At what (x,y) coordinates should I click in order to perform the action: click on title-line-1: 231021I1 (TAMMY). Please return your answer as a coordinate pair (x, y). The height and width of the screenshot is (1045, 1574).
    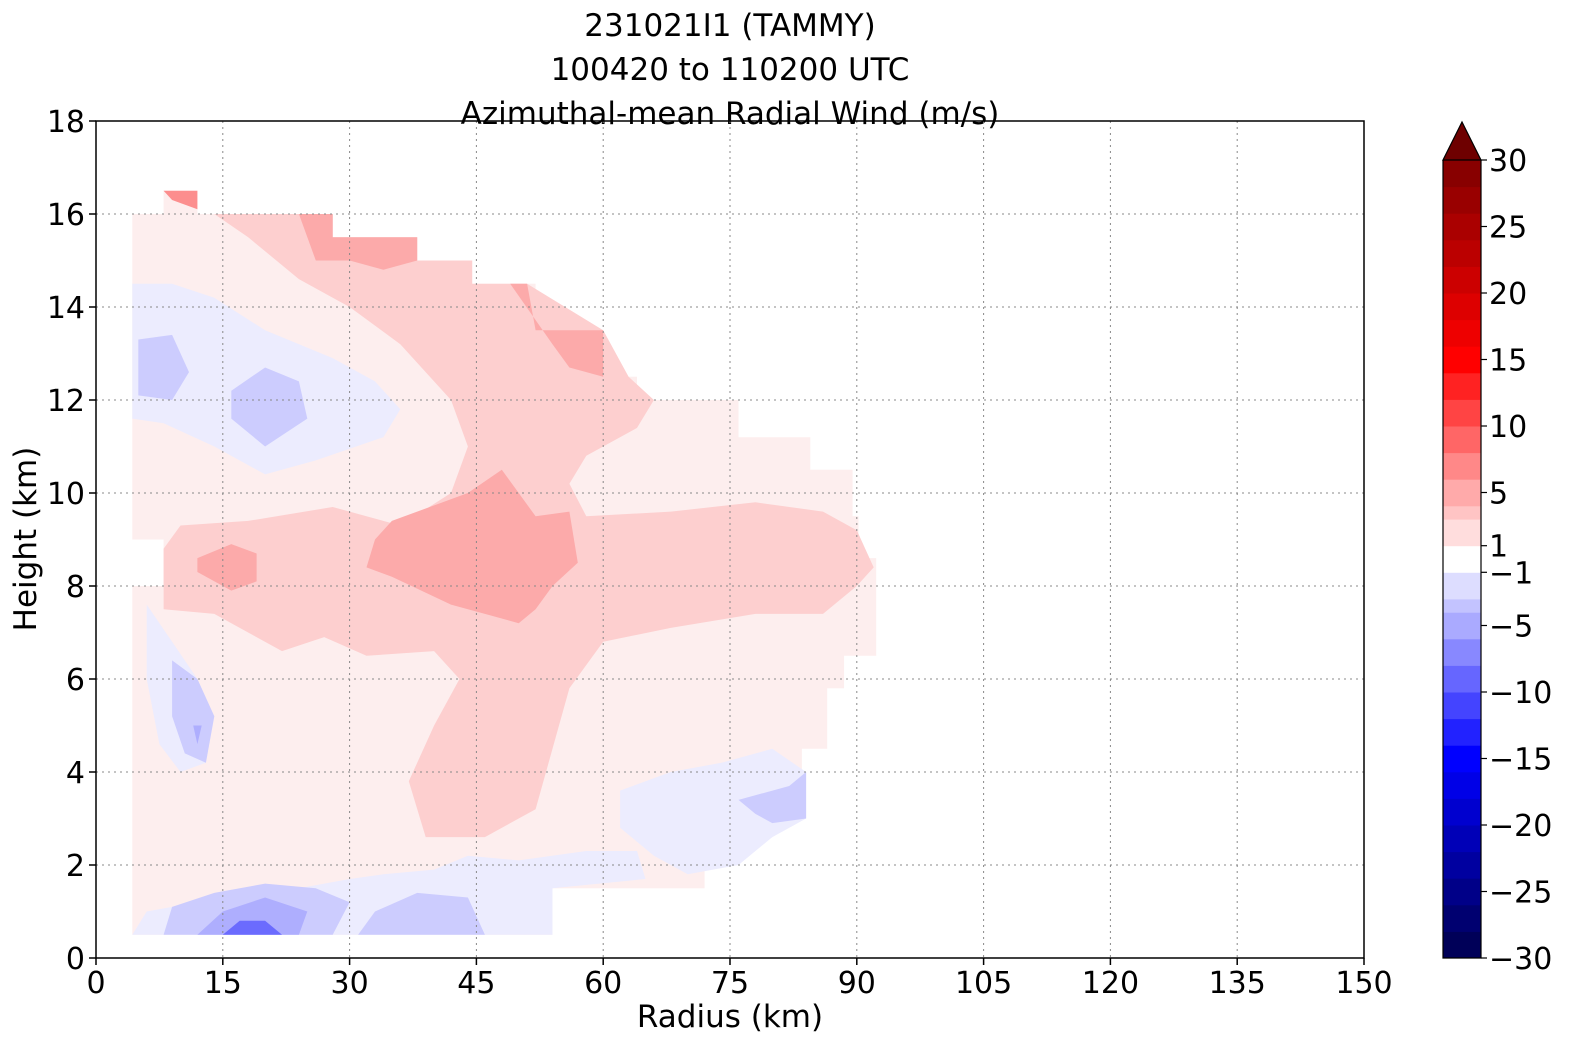
    Looking at the image, I should click on (730, 26).